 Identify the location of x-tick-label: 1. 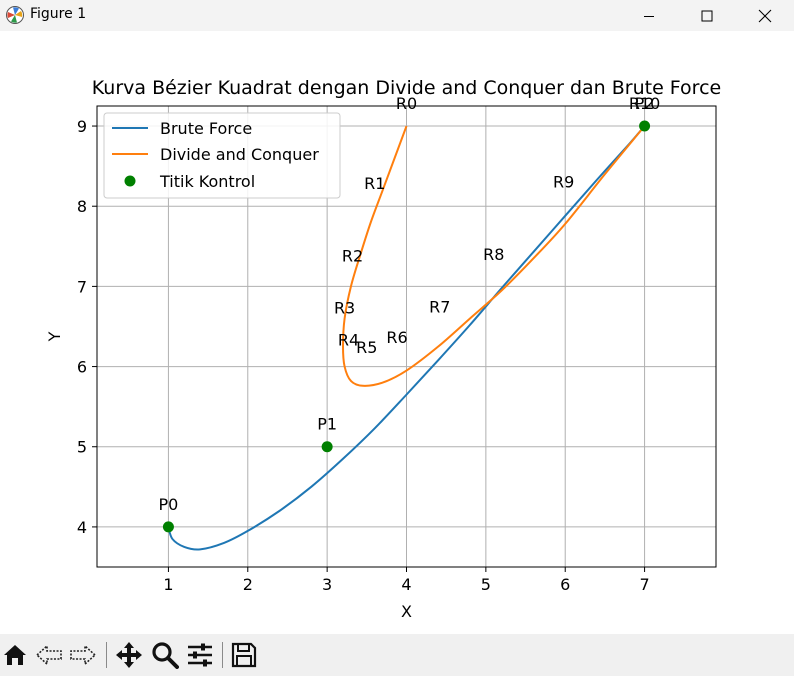
(168, 584).